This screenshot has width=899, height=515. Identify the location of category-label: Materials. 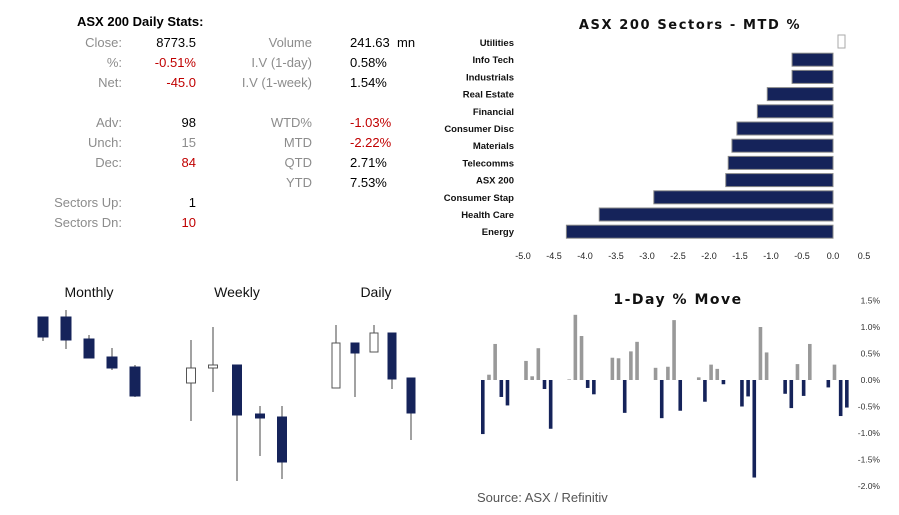
(493, 146).